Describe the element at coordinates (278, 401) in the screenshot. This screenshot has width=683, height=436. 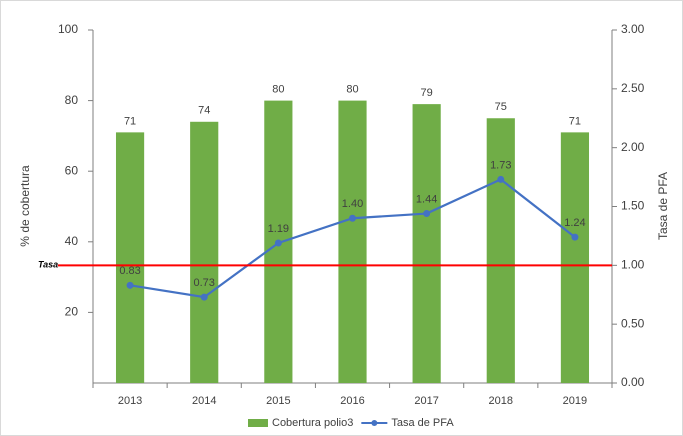
I see `x-tick-label: 2015` at that location.